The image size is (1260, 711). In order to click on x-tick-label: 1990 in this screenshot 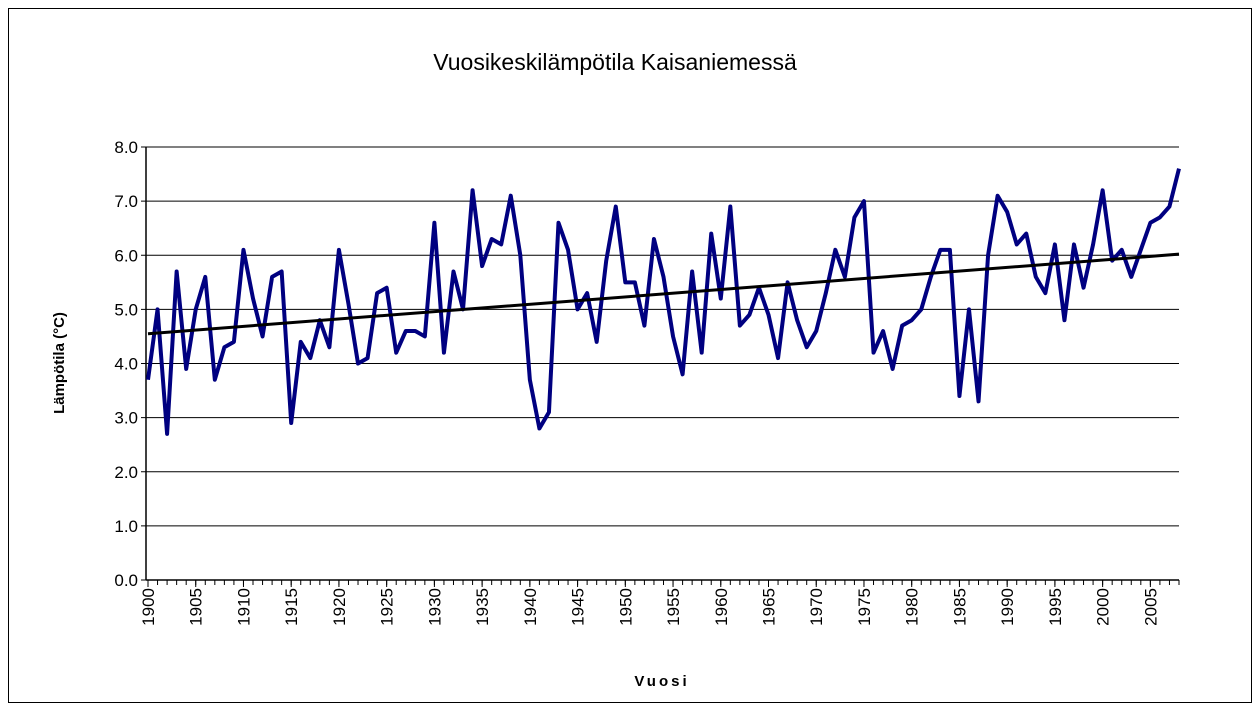, I will do `click(1007, 607)`.